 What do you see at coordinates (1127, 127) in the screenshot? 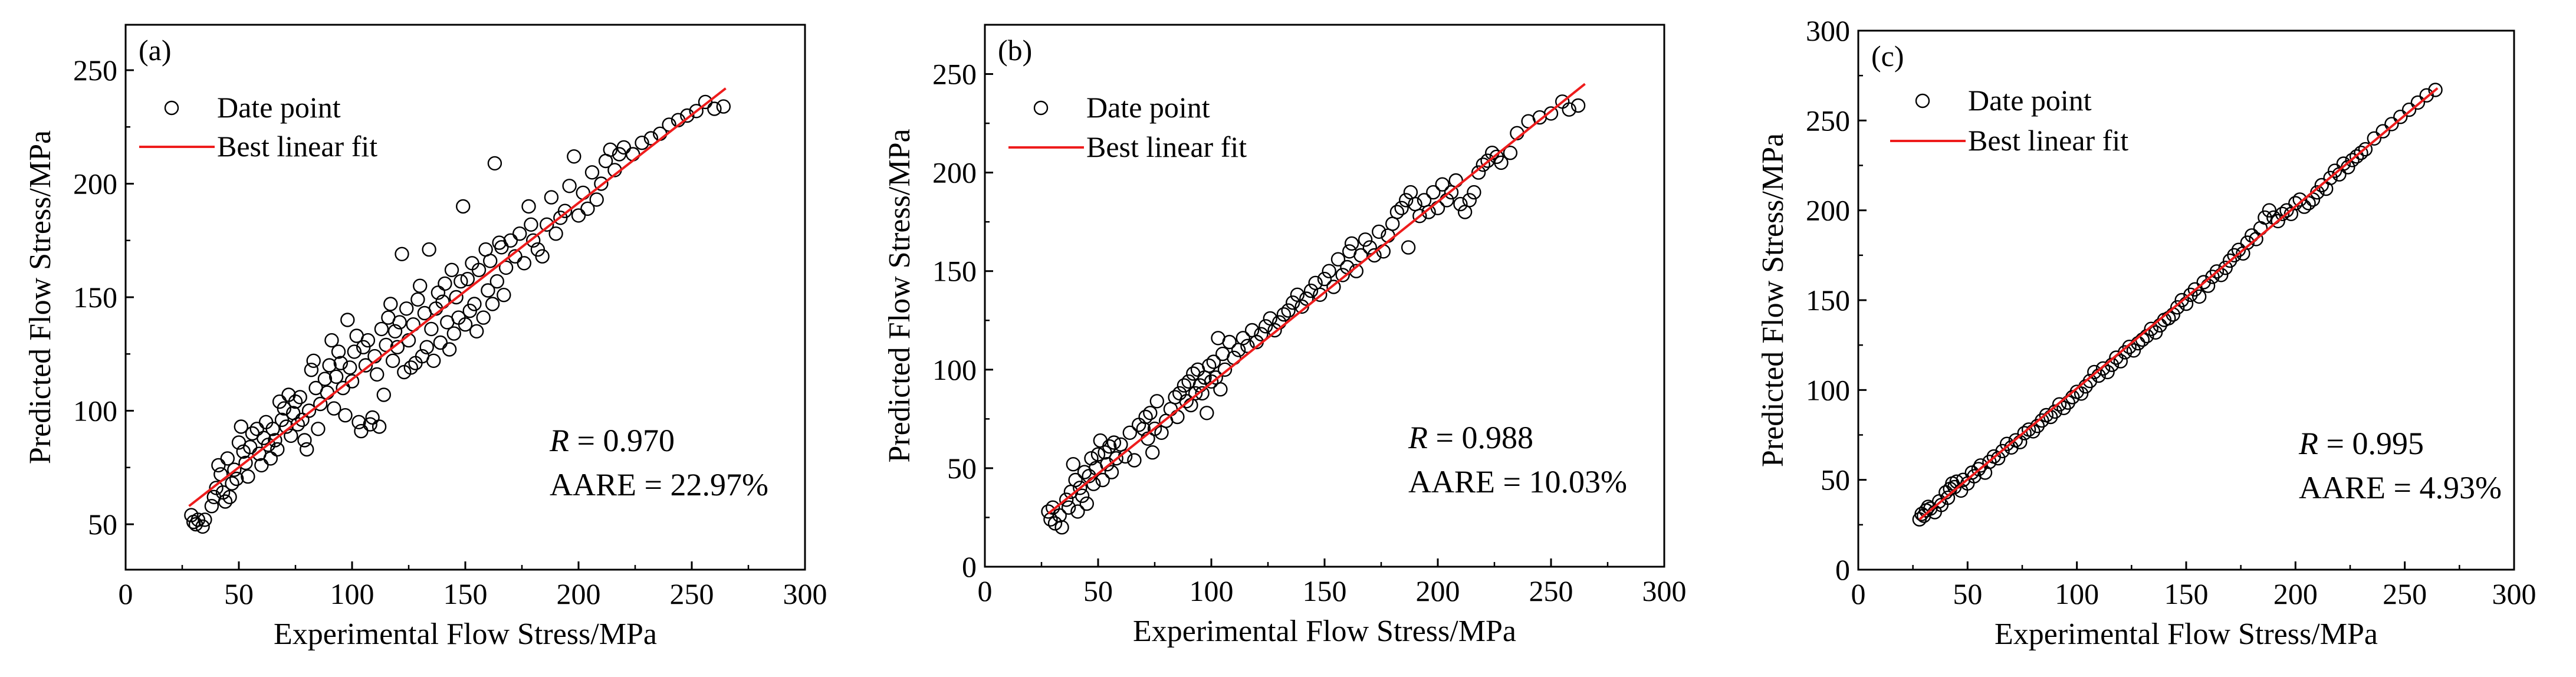
I see `legend: Date point Best linear fit` at bounding box center [1127, 127].